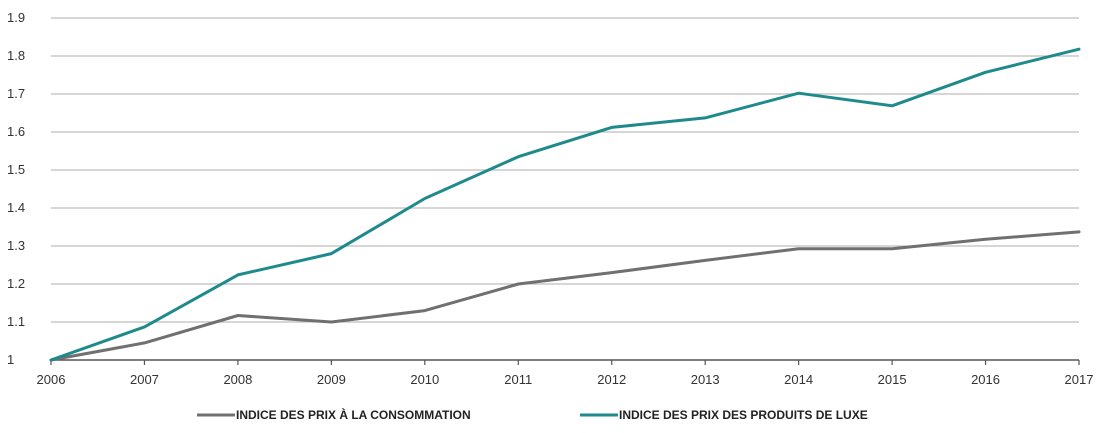  I want to click on x-tick-label: 2006, so click(51, 379).